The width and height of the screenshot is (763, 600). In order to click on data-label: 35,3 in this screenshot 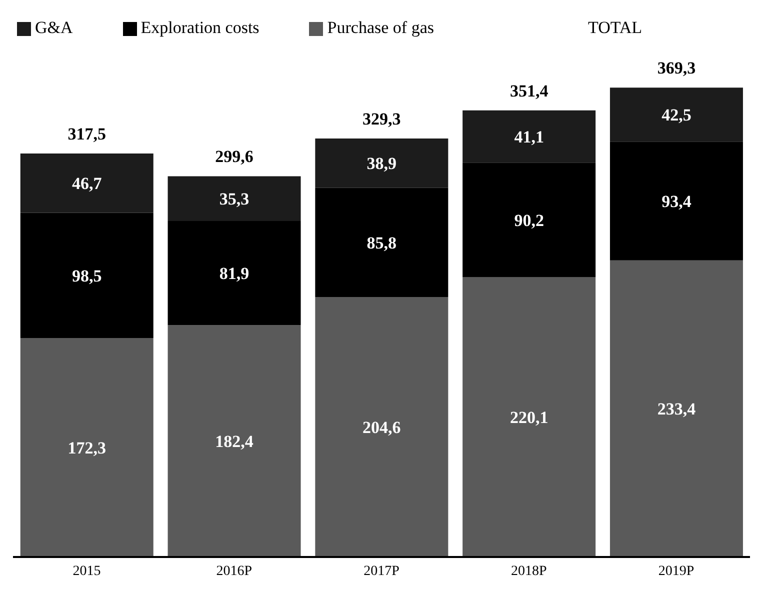, I will do `click(234, 199)`.